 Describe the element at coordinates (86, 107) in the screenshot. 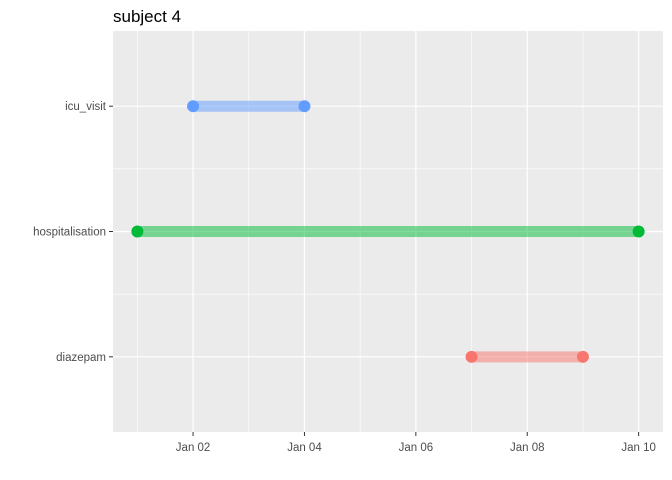

I see `y-tick-label: icu_visit` at that location.